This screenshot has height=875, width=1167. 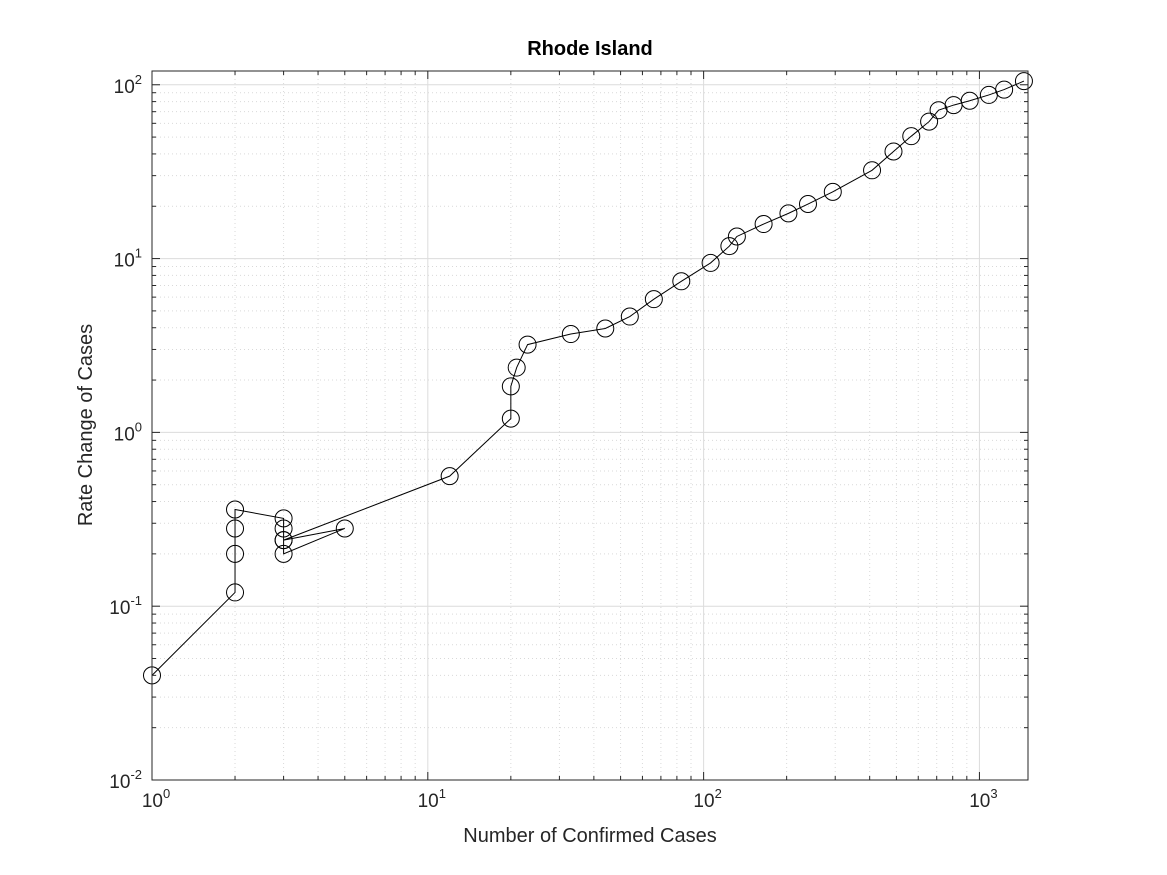 What do you see at coordinates (125, 606) in the screenshot?
I see `y-tick-label: 10⁻¹` at bounding box center [125, 606].